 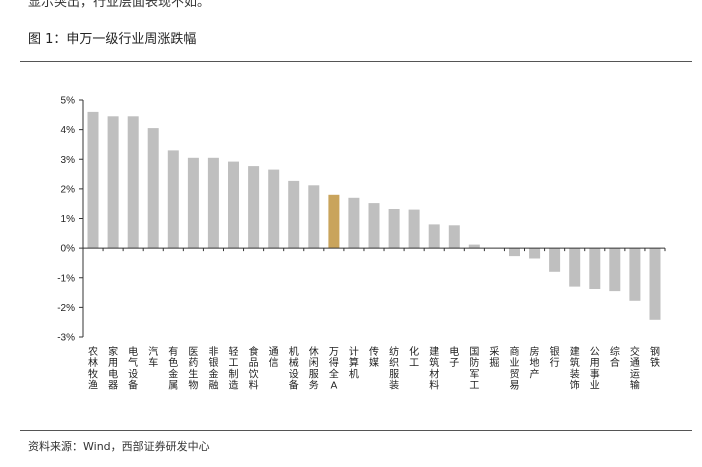 What do you see at coordinates (133, 368) in the screenshot?
I see `category-label: 电气设备` at bounding box center [133, 368].